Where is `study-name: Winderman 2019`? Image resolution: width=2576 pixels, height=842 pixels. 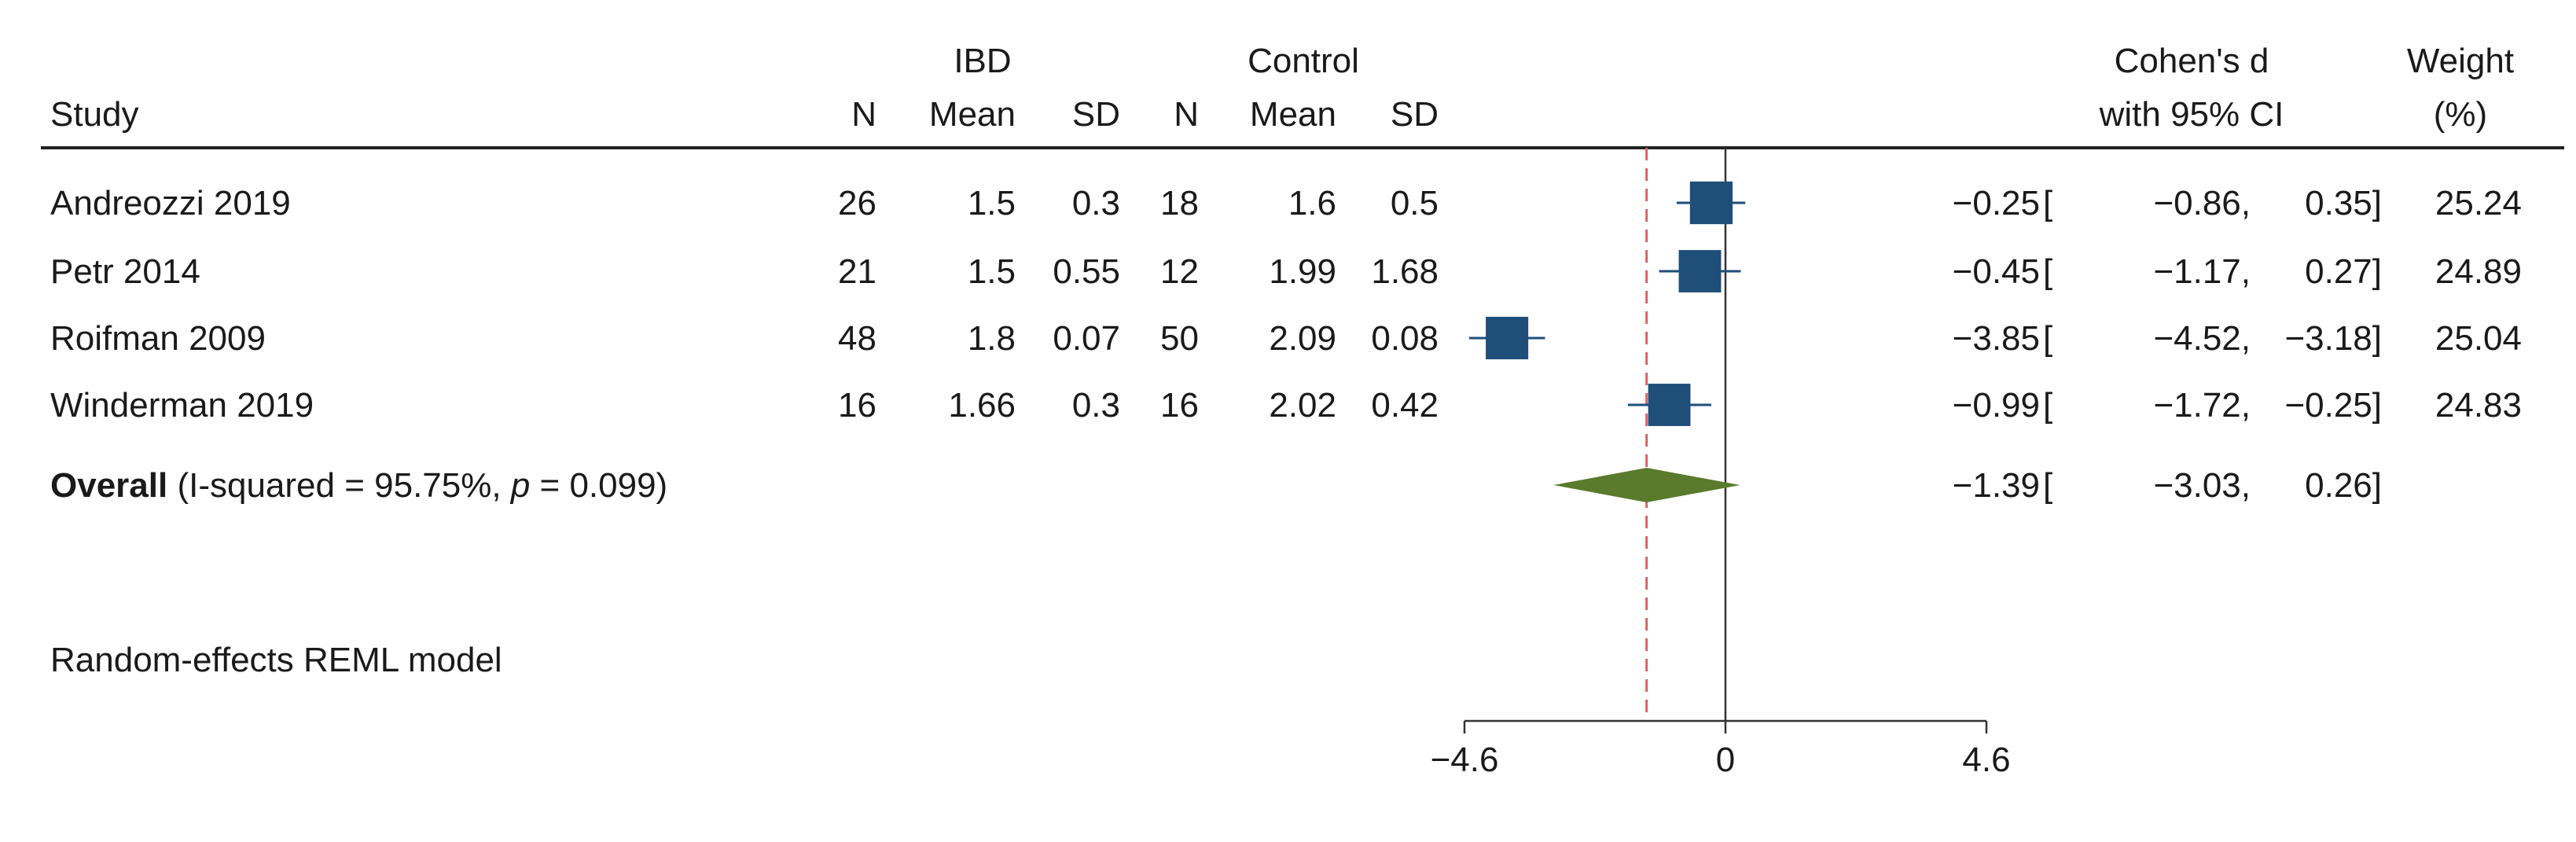
study-name: Winderman 2019 is located at coordinates (182, 405).